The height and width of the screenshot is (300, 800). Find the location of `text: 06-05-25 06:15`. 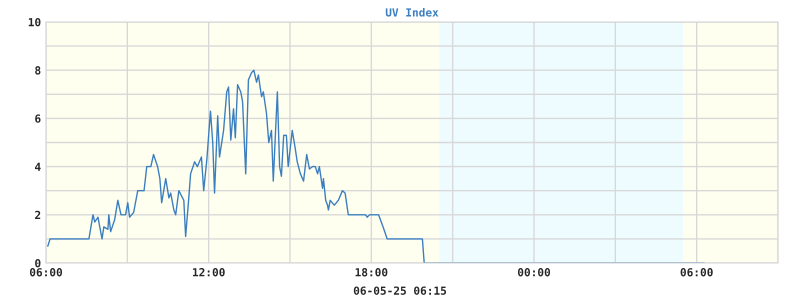

text: 06-05-25 06:15 is located at coordinates (400, 290).